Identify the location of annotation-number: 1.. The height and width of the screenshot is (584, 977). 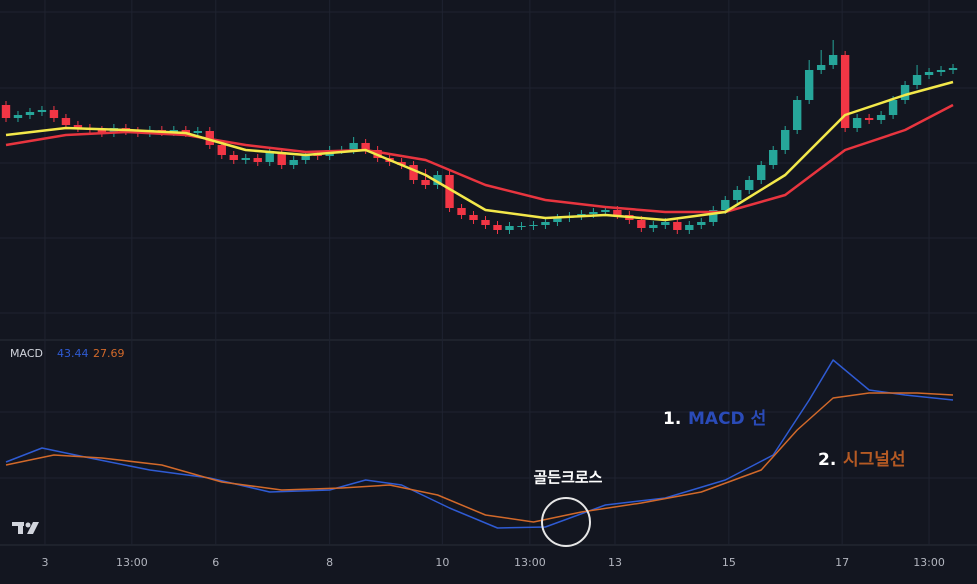
(672, 419).